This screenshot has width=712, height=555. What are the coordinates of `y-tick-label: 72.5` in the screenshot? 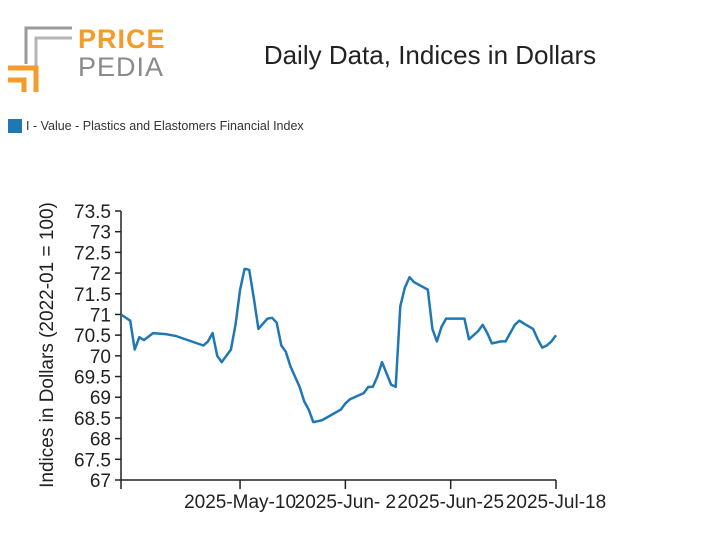 It's located at (92, 253).